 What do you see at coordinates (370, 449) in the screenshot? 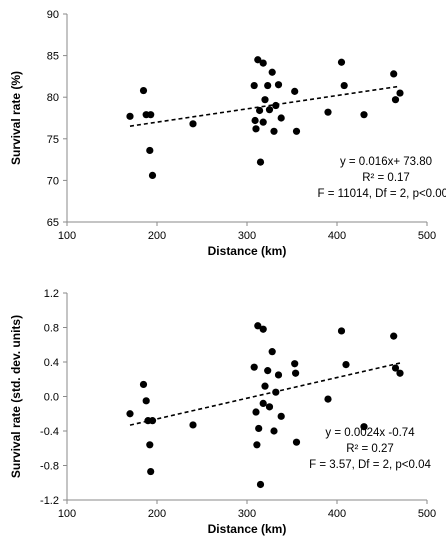
I see `regression-annotation: R² = 0.27` at bounding box center [370, 449].